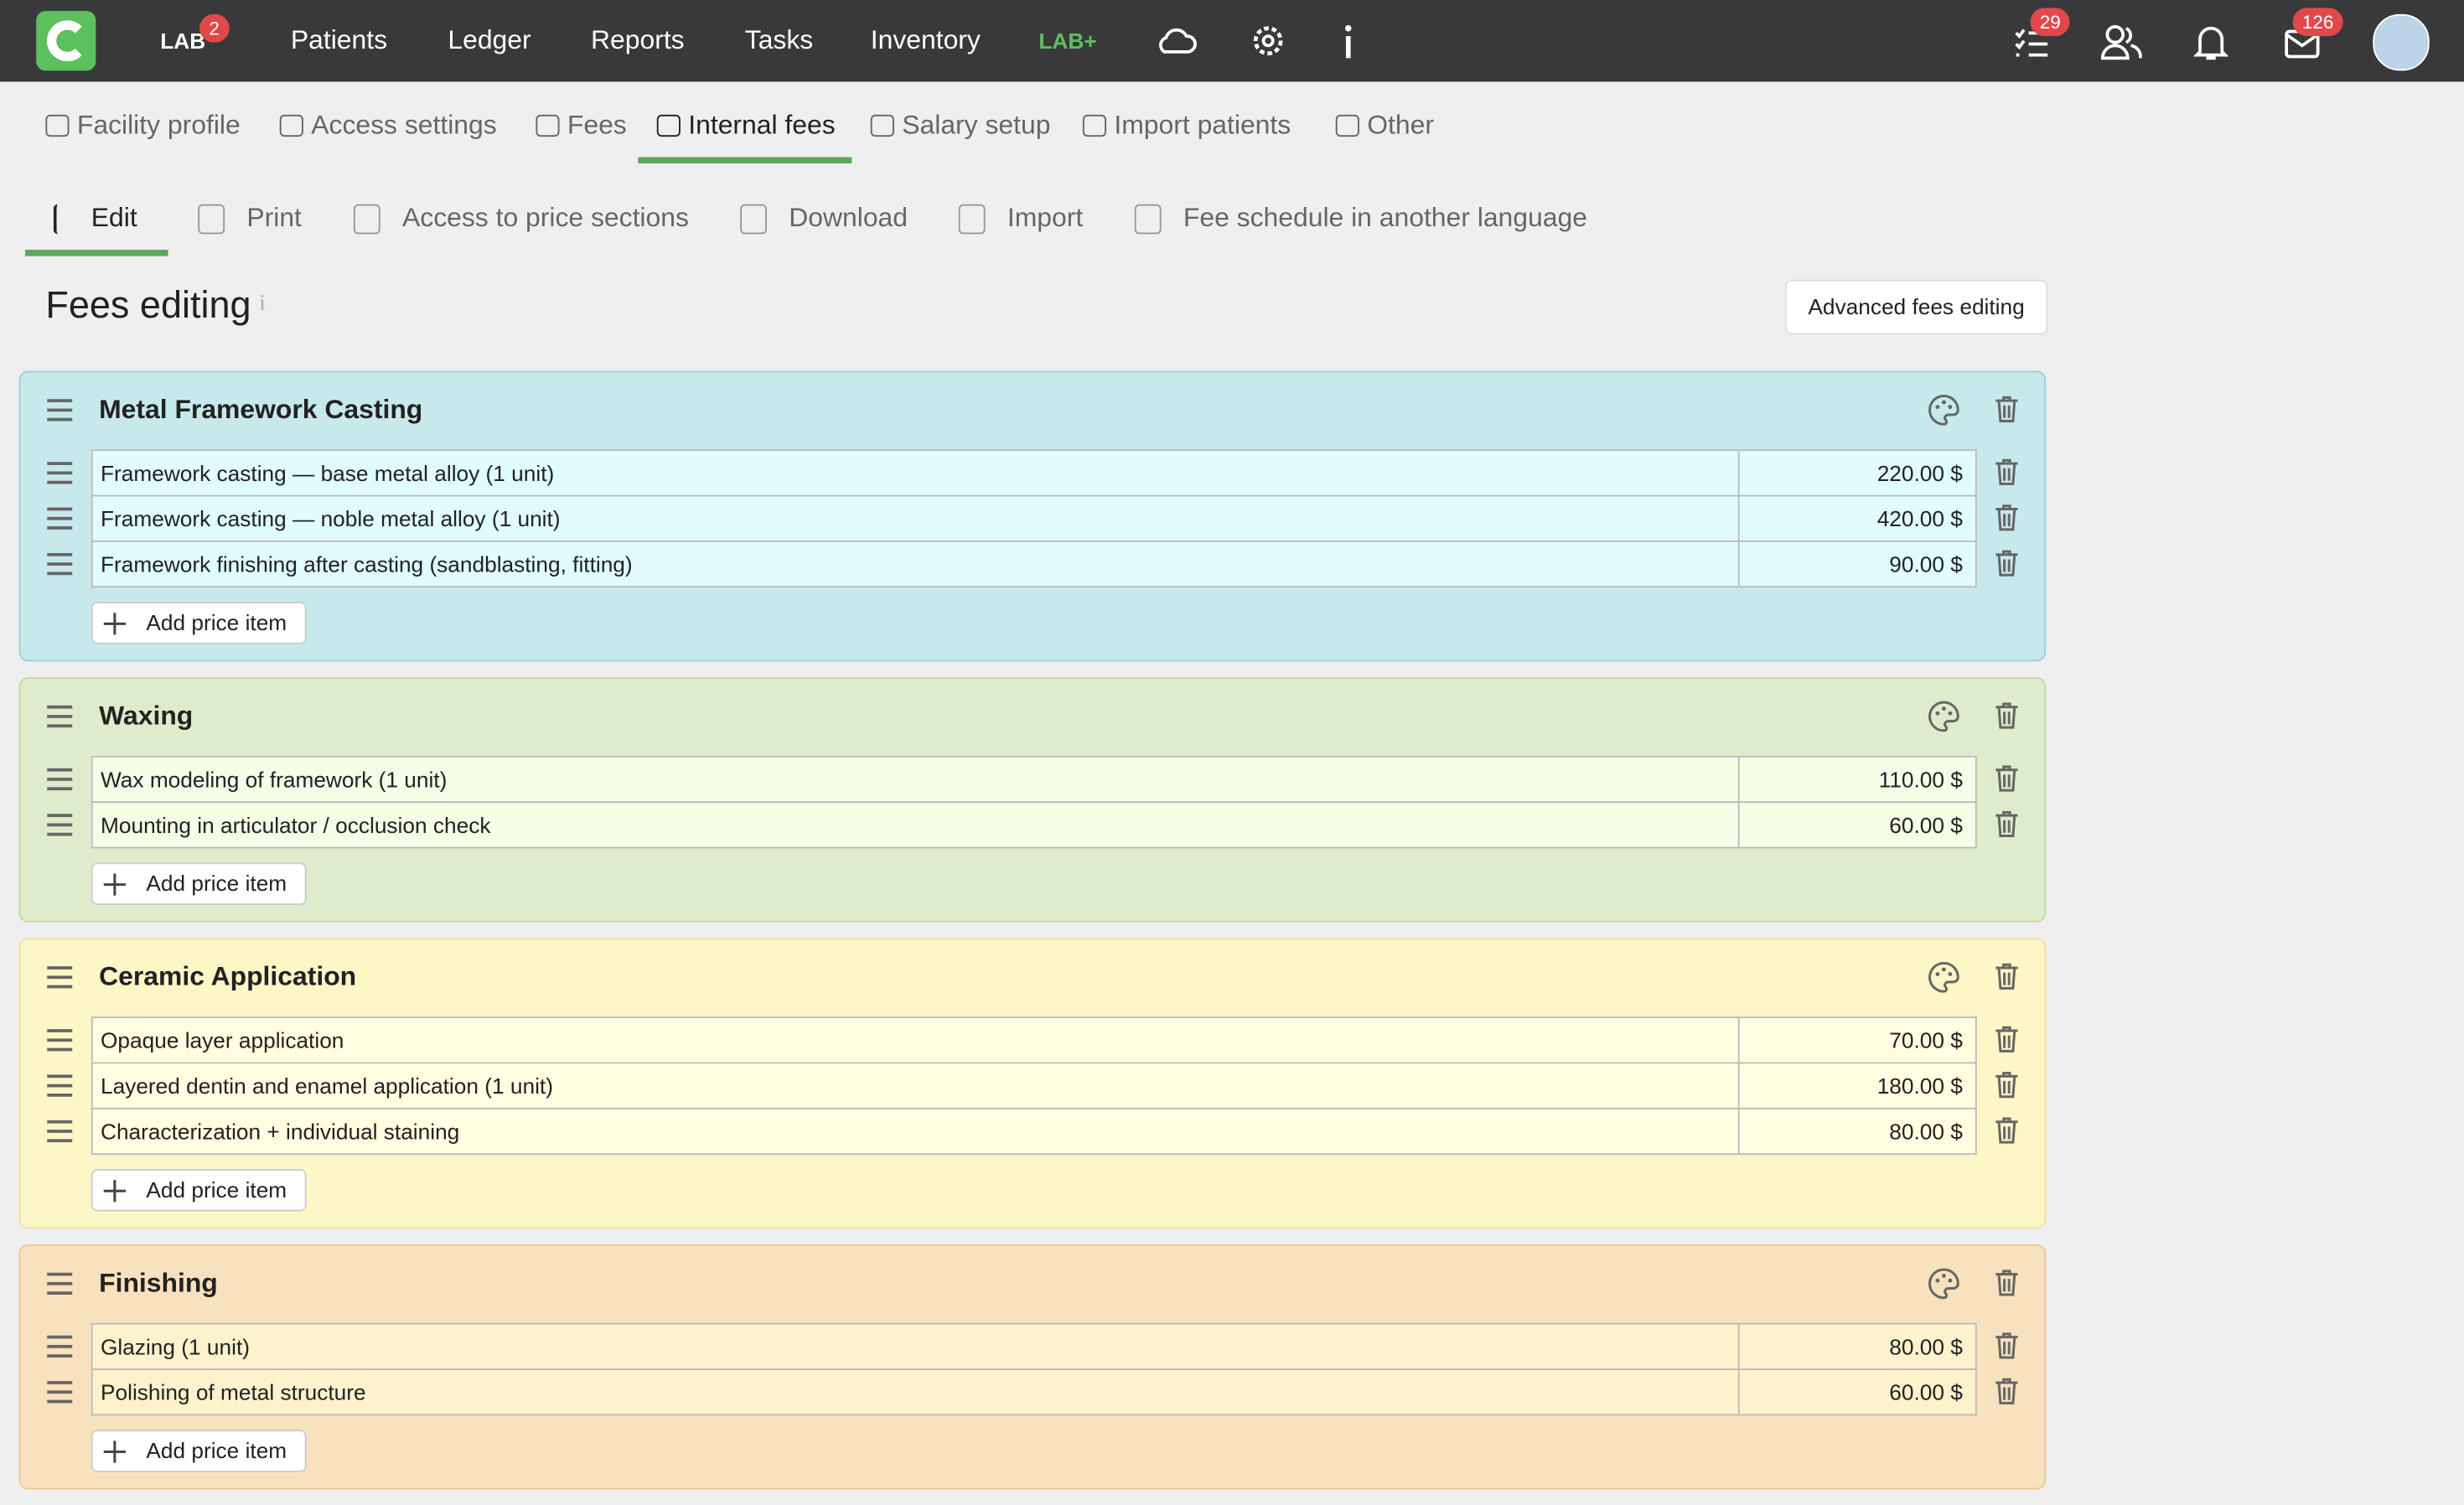 This screenshot has height=1505, width=2464. Describe the element at coordinates (1919, 518) in the screenshot. I see `item-price: 420.00 $` at that location.